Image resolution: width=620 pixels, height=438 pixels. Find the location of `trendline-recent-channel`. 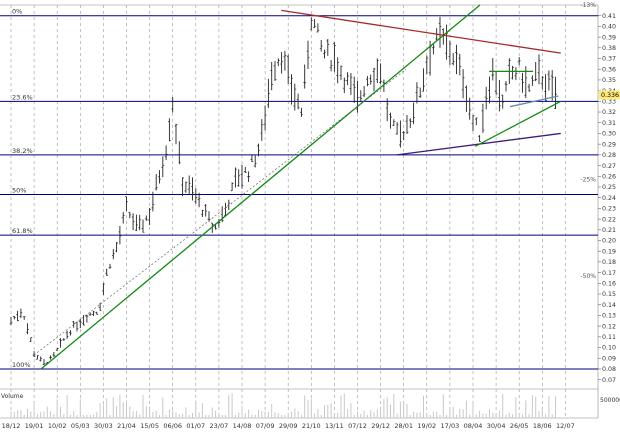

trendline-recent-channel is located at coordinates (534, 101).